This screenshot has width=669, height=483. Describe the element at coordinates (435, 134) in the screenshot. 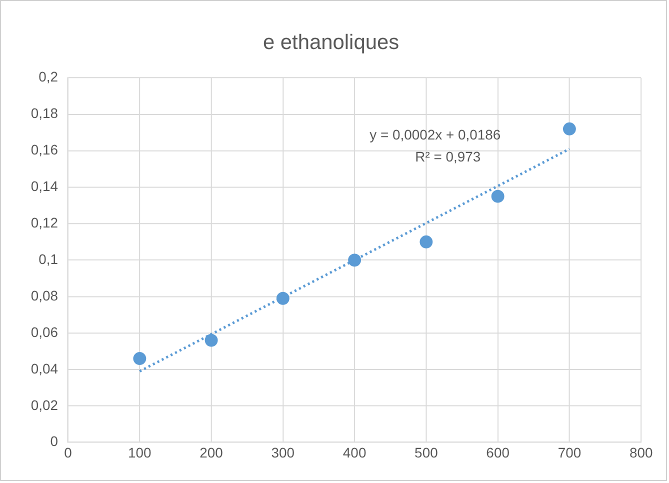

I see `annotation: y = 0,0002x + 0,0186` at that location.